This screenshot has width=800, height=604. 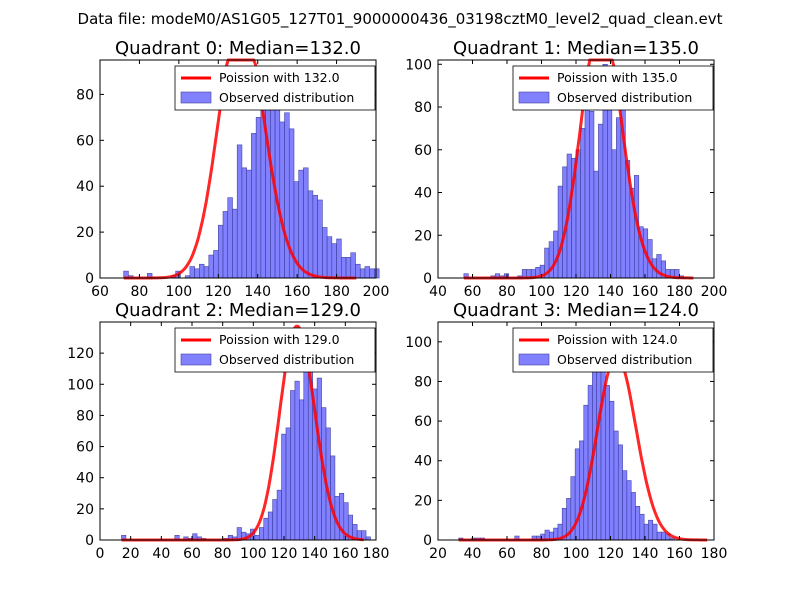 I want to click on x-tick-label: 200, so click(x=376, y=292).